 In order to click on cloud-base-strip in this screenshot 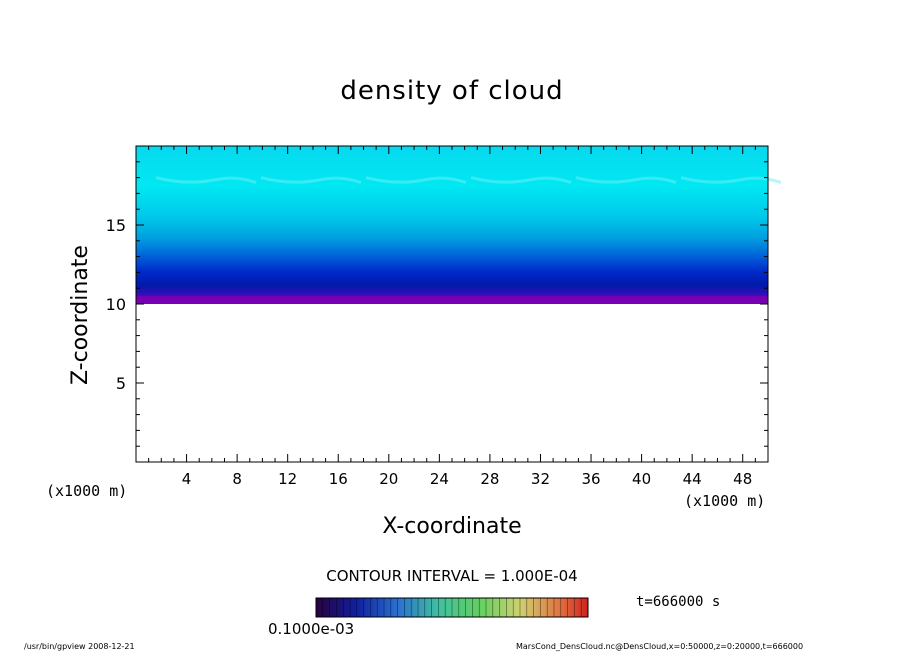, I will do `click(452, 300)`.